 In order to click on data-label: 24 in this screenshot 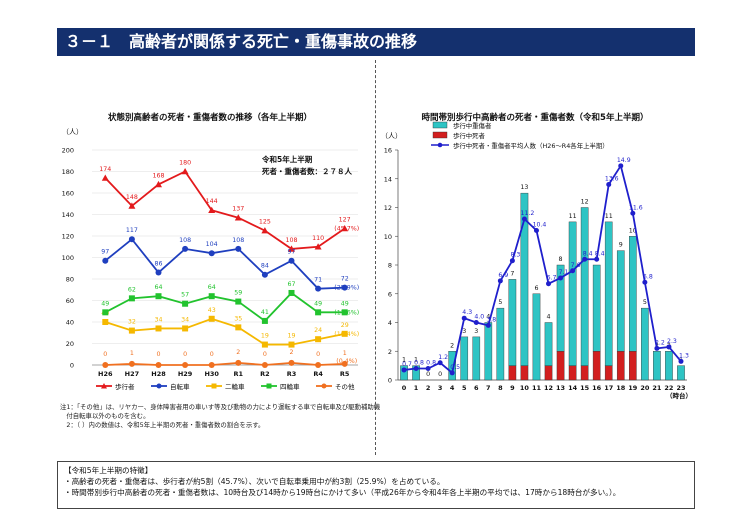, I will do `click(318, 330)`.